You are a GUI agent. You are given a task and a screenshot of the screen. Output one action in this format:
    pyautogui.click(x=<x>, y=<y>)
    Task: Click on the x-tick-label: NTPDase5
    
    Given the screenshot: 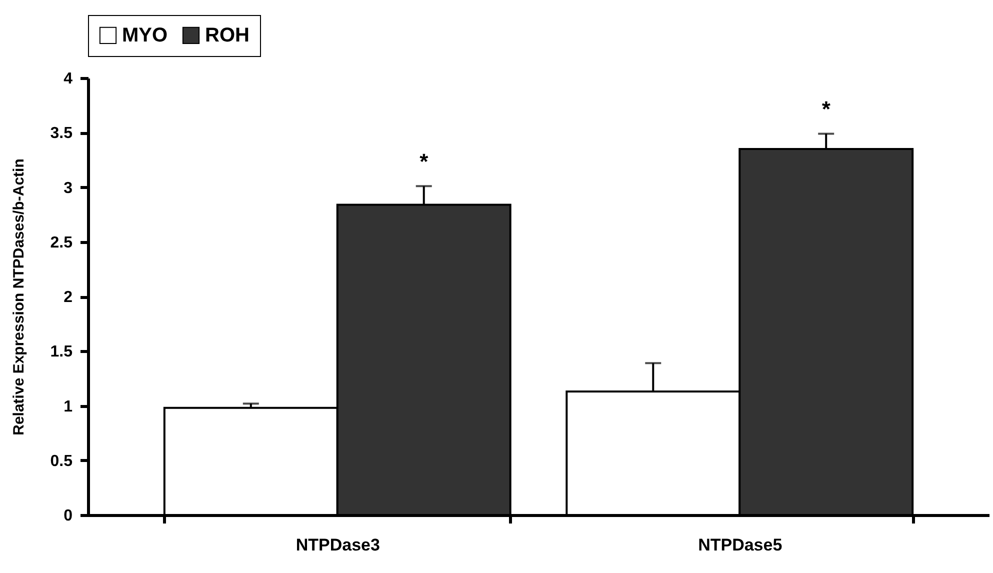 What is the action you would take?
    pyautogui.click(x=740, y=545)
    